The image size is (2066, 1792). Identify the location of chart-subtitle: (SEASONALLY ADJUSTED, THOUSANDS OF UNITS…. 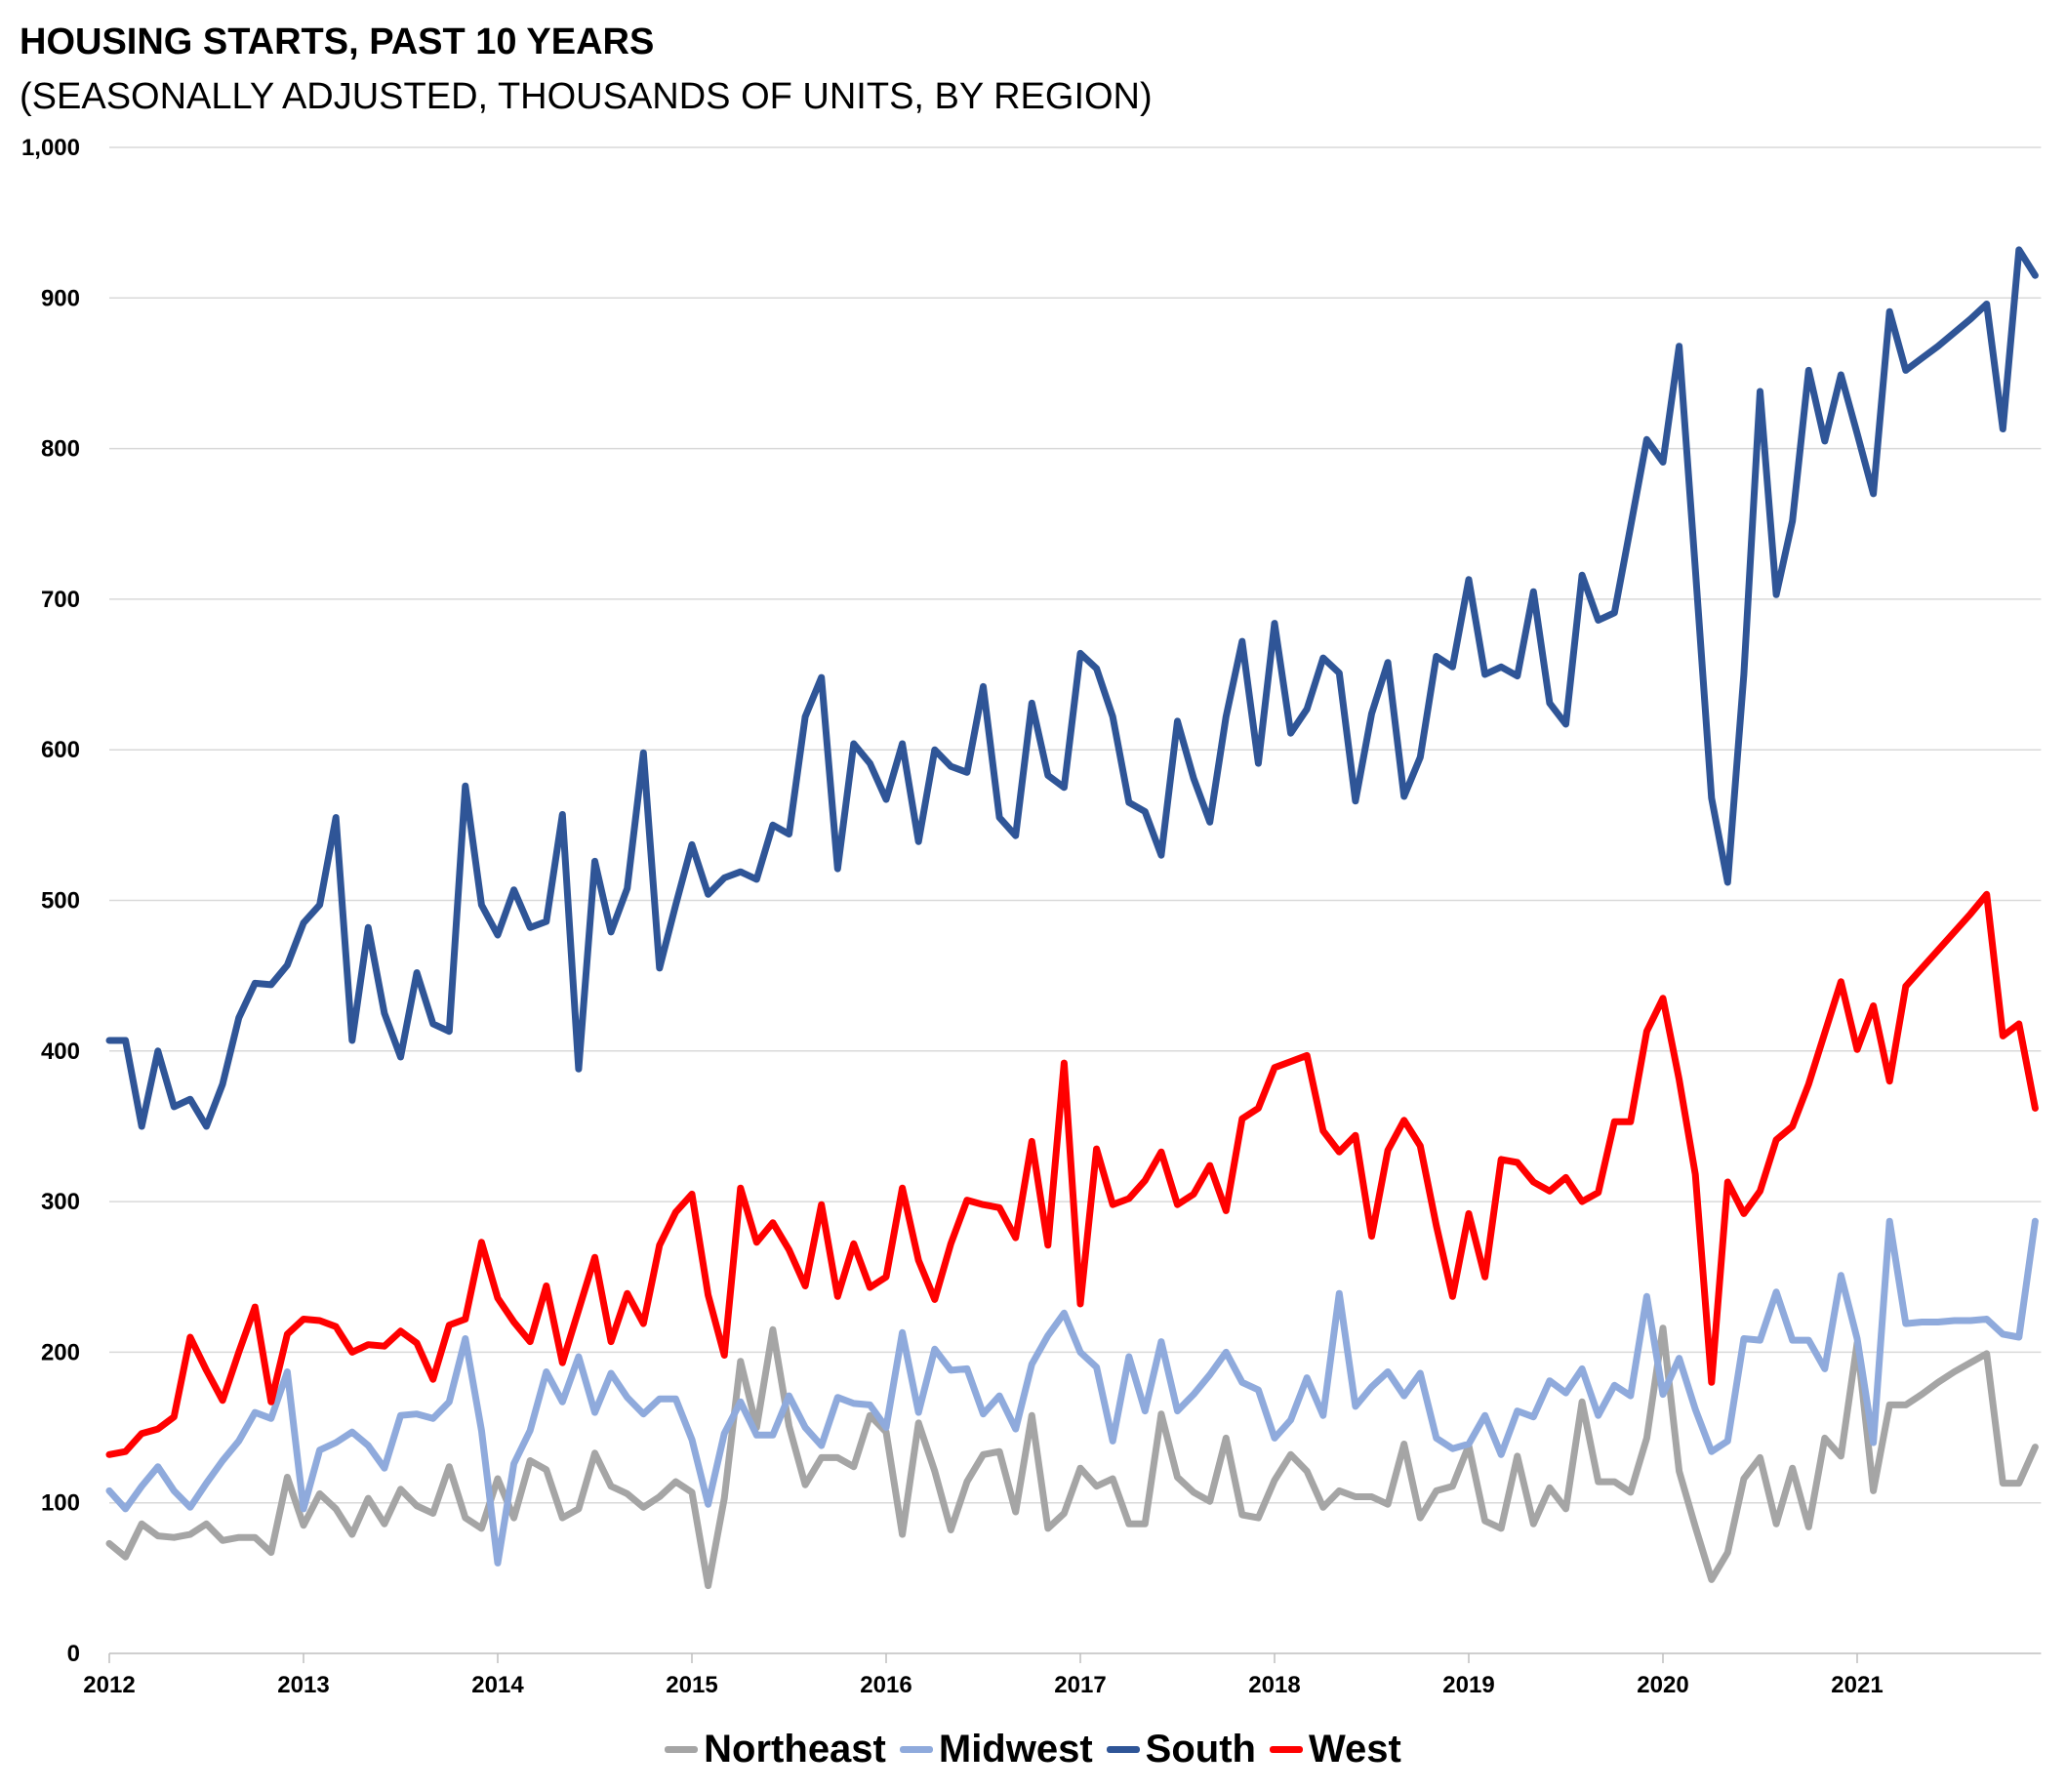
(586, 96).